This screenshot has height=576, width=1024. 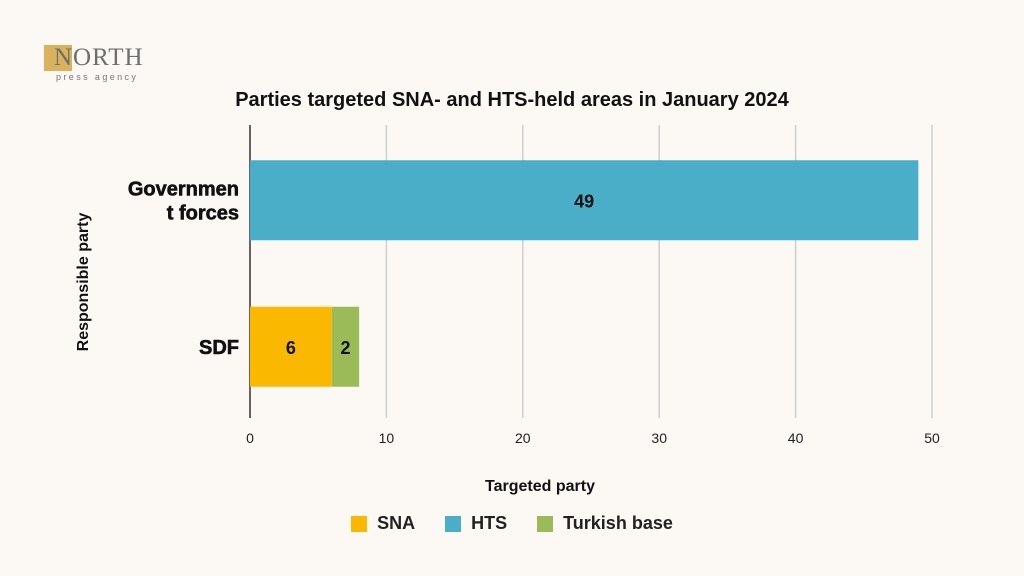 I want to click on north-press-logo: NORTH press agency, so click(x=104, y=63).